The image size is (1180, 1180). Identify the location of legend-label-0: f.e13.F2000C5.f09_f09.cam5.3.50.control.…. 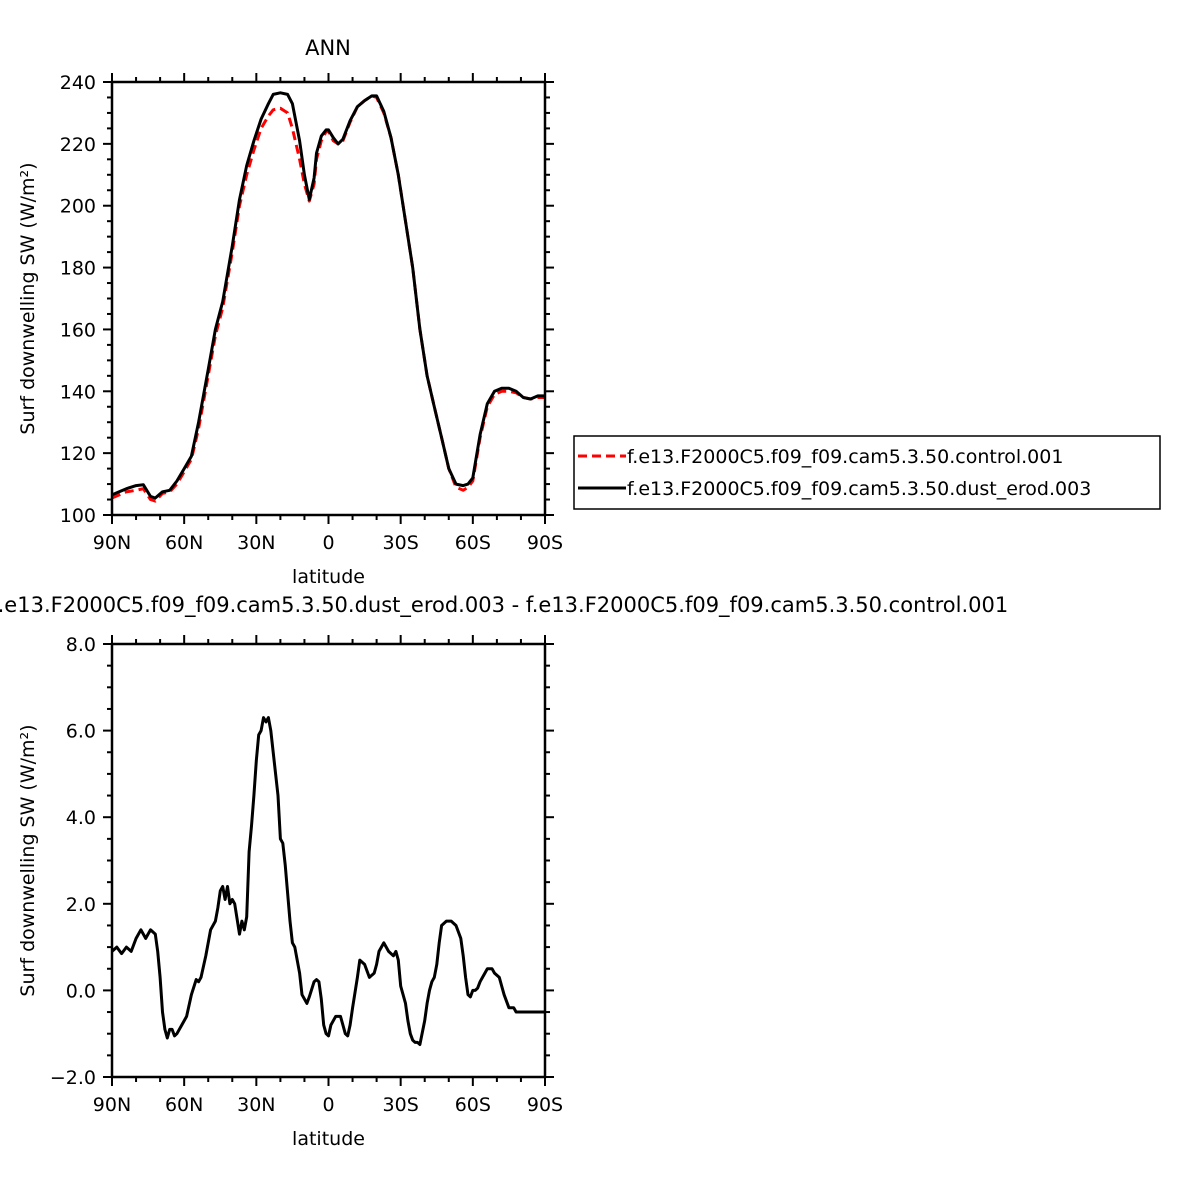
(845, 457).